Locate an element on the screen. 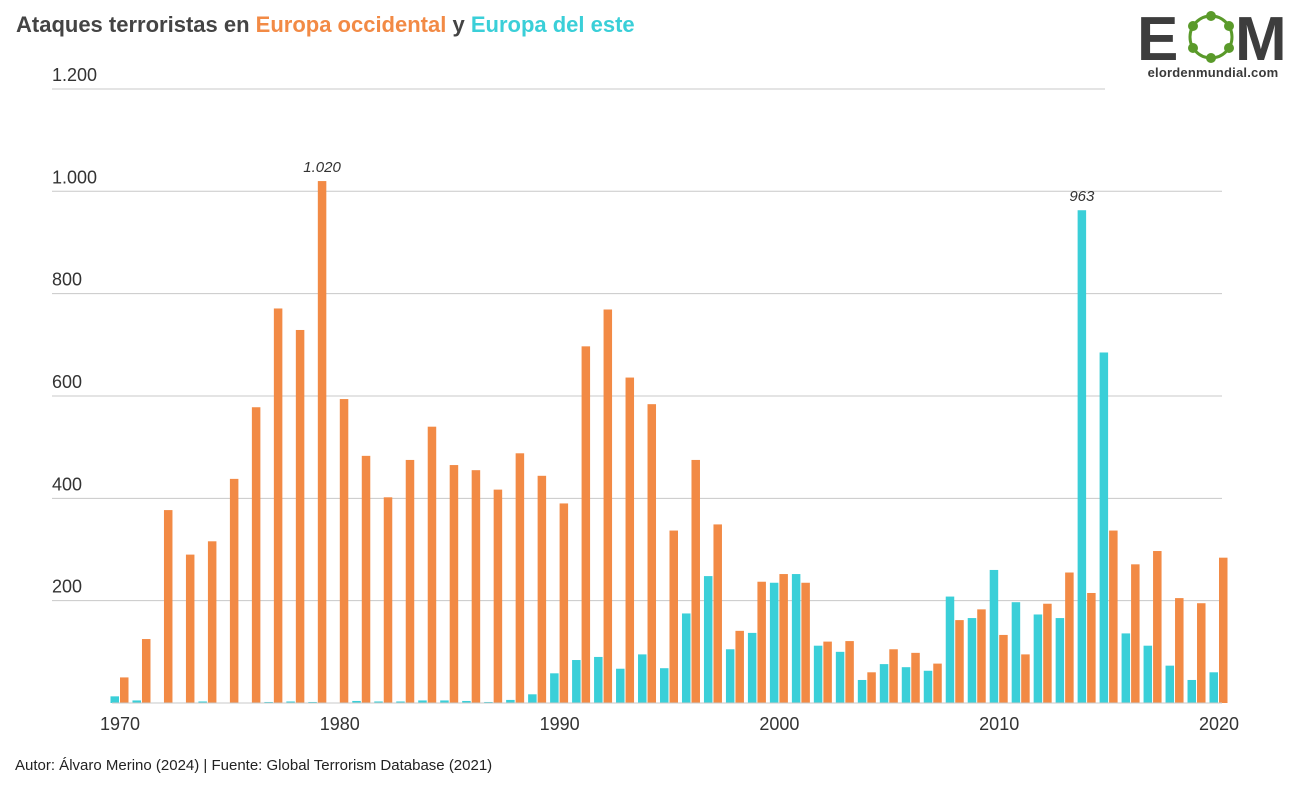  bar-western-1996 is located at coordinates (695, 581).